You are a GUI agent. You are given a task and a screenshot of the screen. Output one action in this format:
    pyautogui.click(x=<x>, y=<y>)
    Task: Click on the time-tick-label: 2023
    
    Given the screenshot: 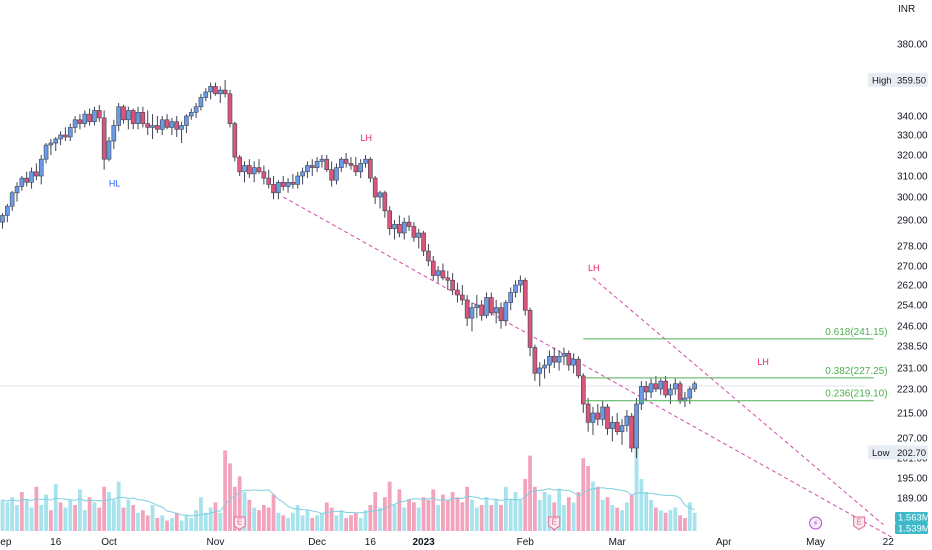 What is the action you would take?
    pyautogui.click(x=423, y=542)
    